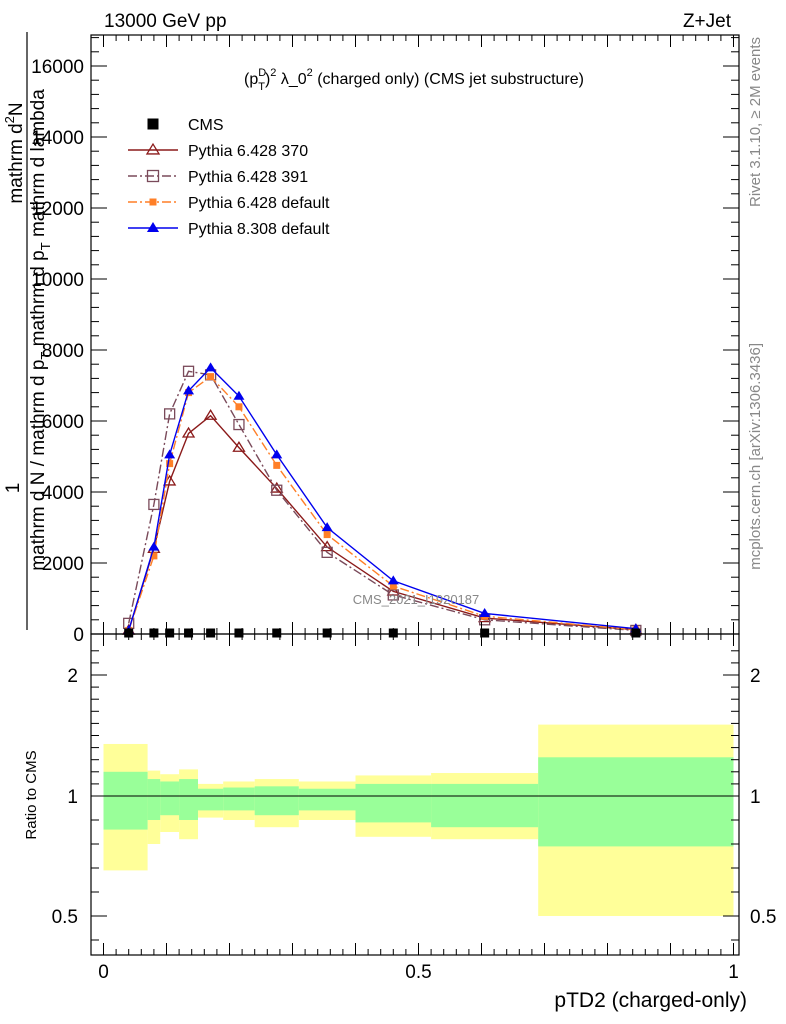 This screenshot has width=786, height=1024. What do you see at coordinates (72, 797) in the screenshot?
I see `ratio-y-tick-label-left: 1` at bounding box center [72, 797].